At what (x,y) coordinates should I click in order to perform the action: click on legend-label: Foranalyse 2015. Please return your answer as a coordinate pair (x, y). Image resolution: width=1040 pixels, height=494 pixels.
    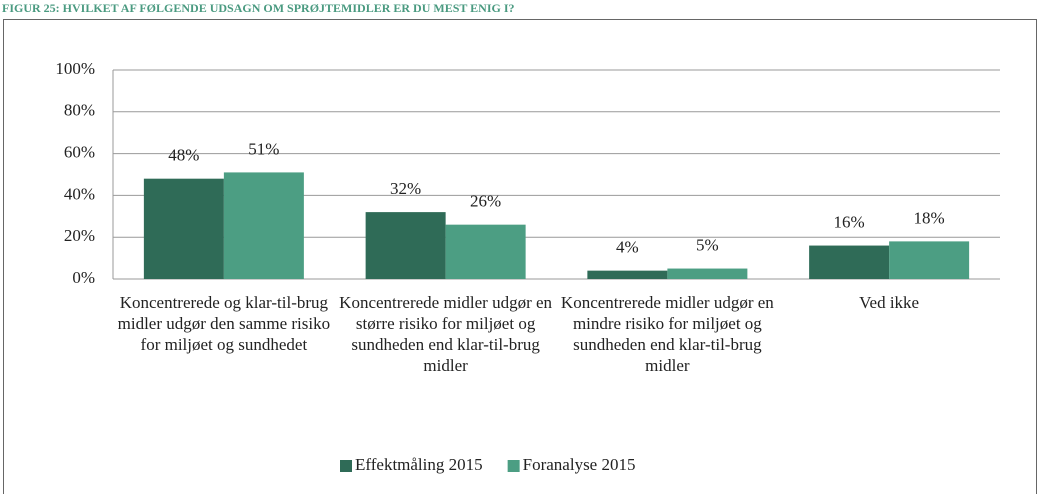
    Looking at the image, I should click on (579, 464).